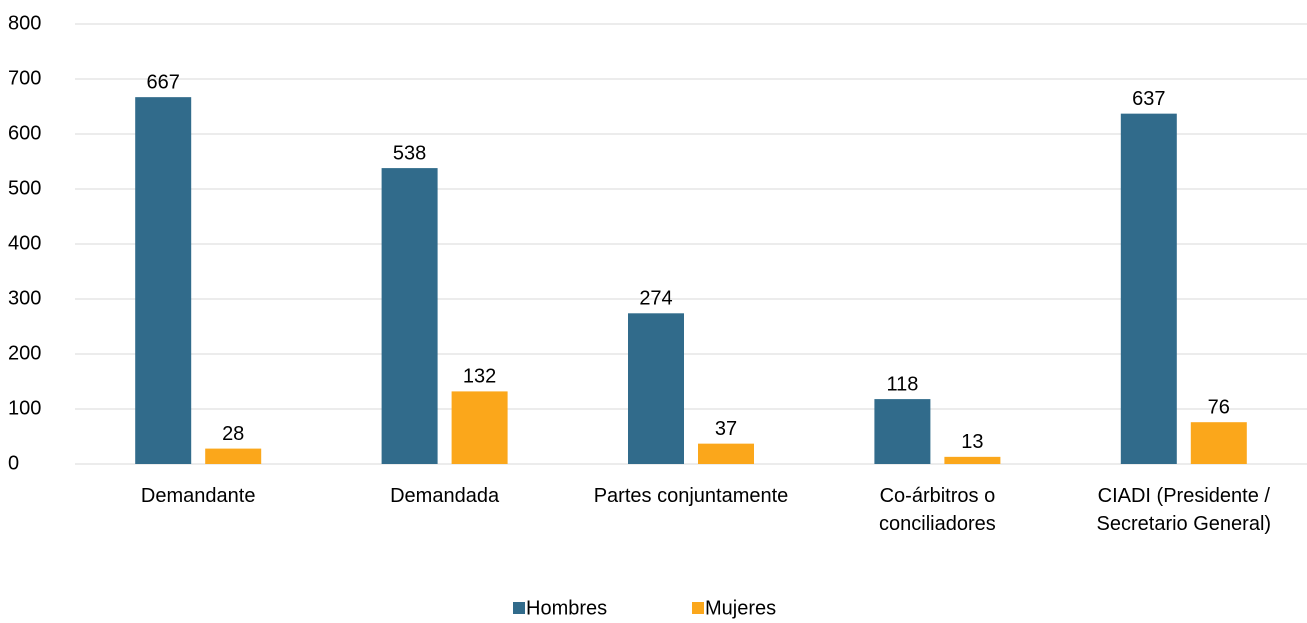  I want to click on y-tick-label: 100, so click(24, 408).